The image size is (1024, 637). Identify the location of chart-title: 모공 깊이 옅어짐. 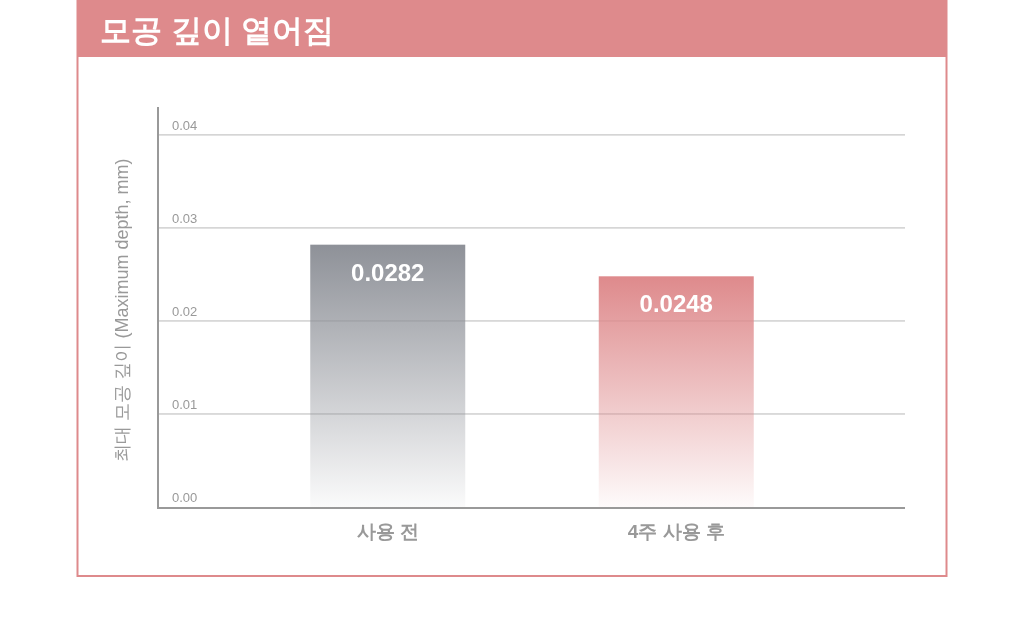
(217, 30).